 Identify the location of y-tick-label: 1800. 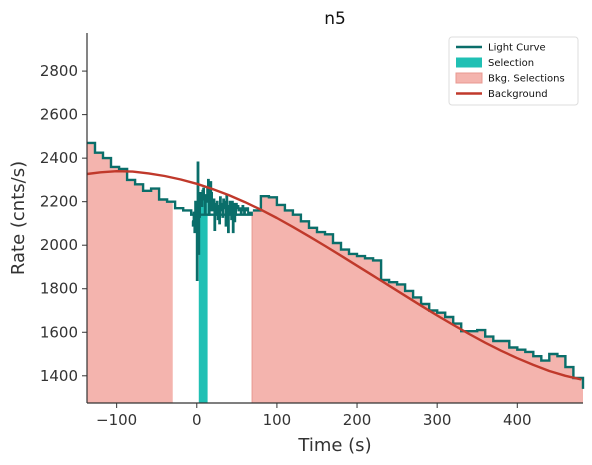
(59, 289).